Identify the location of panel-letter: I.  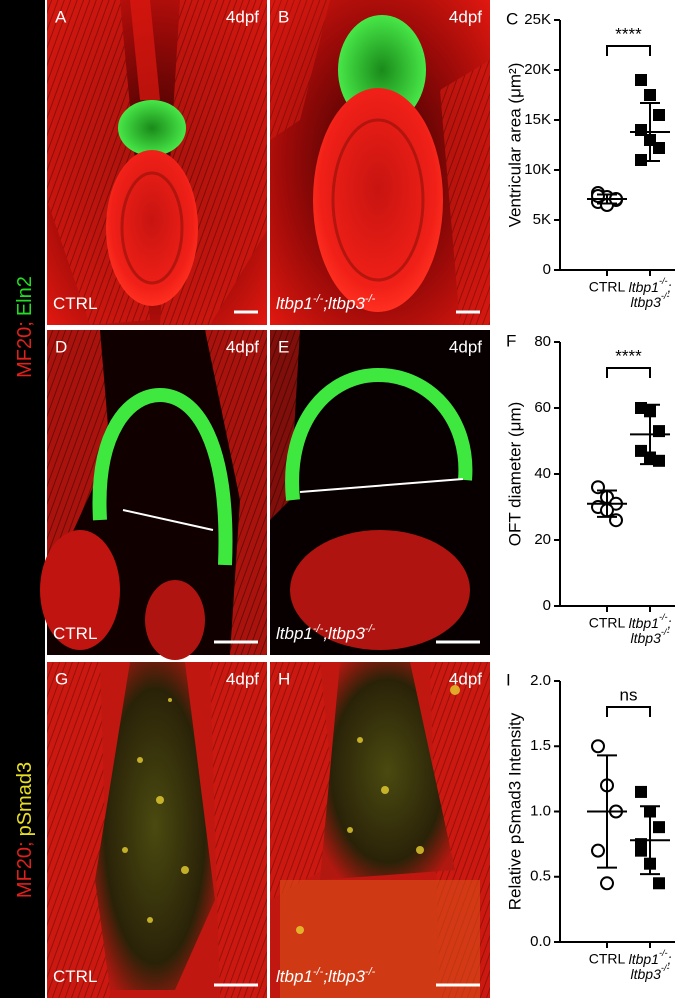
(508, 679).